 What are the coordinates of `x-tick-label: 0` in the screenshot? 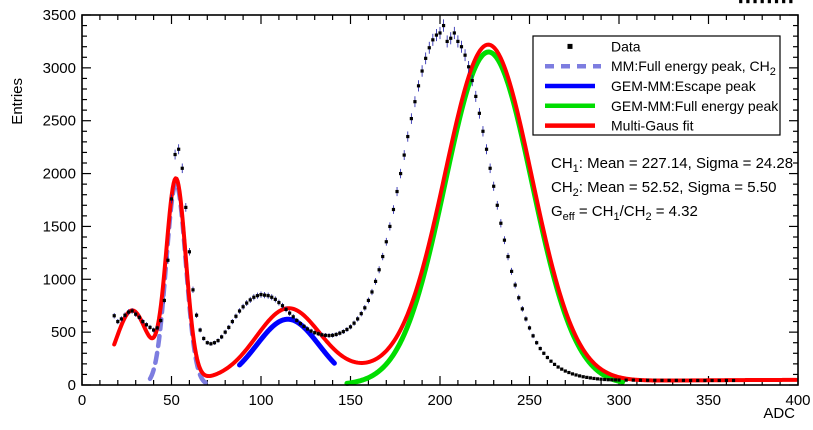 It's located at (82, 400).